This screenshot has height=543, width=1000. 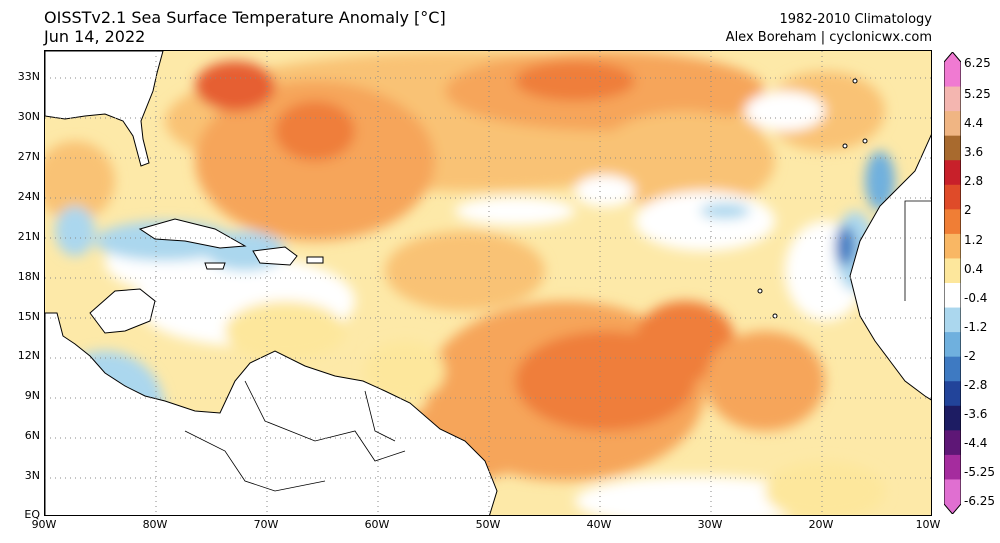 I want to click on lat-label: 30N, so click(x=28, y=116).